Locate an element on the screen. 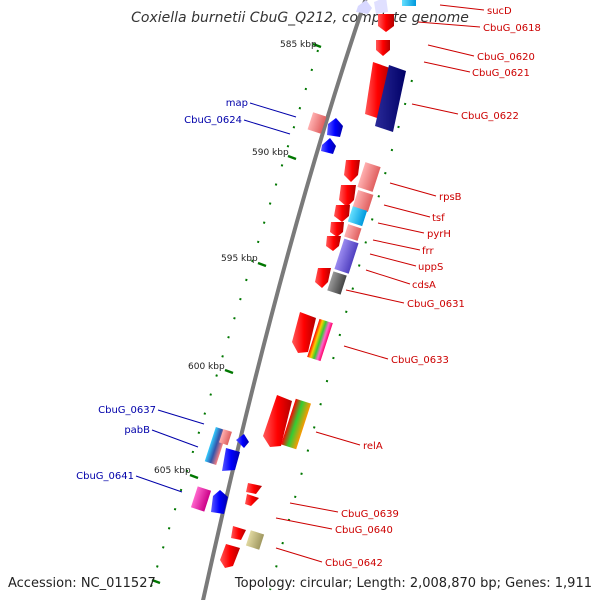 This screenshot has width=600, height=600. label-rpsB: rpsB is located at coordinates (450, 197).